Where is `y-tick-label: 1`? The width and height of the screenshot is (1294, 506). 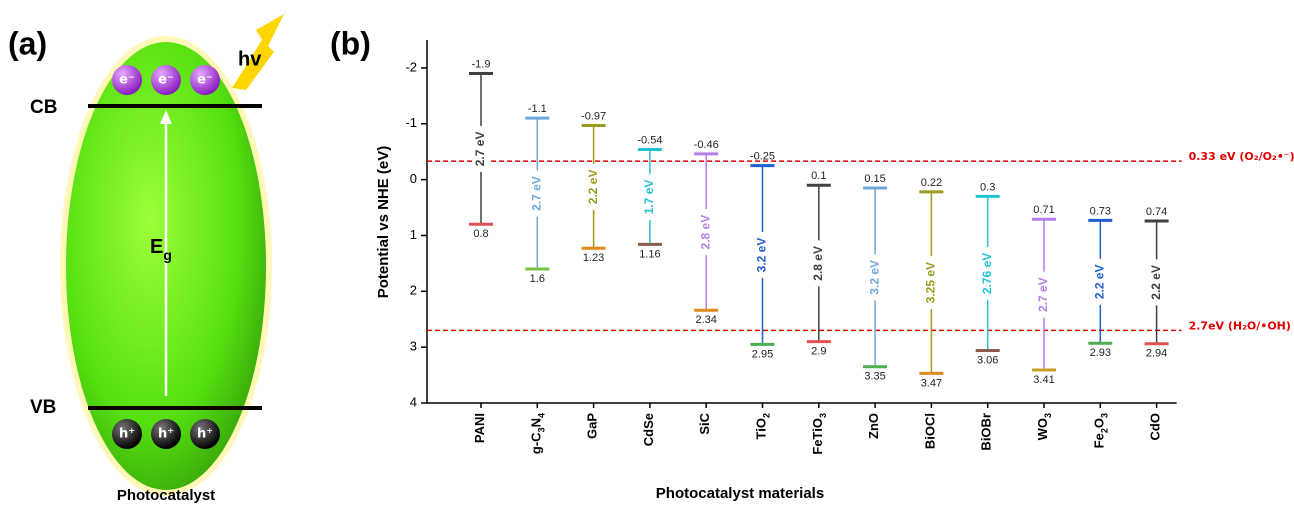
y-tick-label: 1 is located at coordinates (413, 234).